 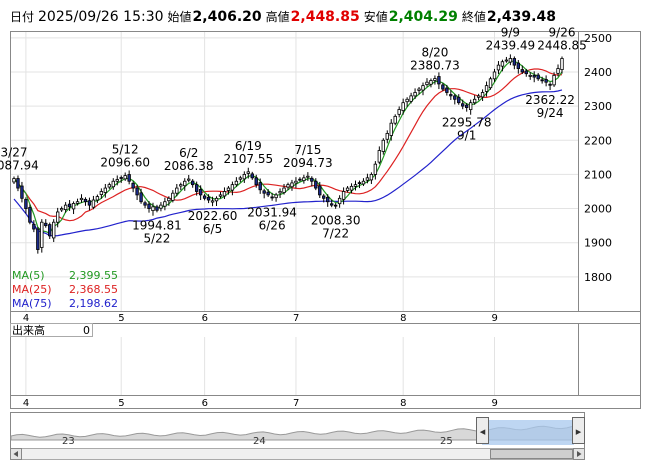 What do you see at coordinates (531, 454) in the screenshot?
I see `scrollbar-thumb` at bounding box center [531, 454].